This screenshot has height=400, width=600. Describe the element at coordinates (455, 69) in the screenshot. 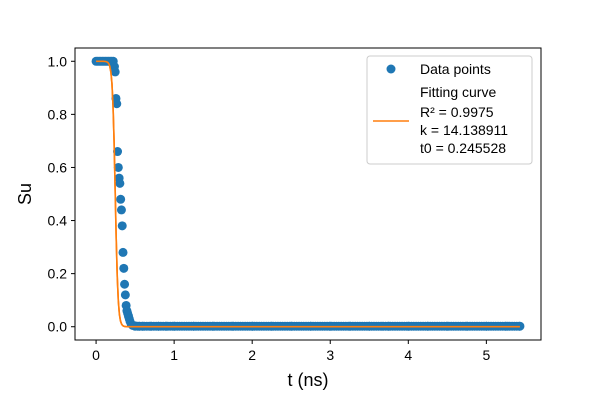

I see `legend-points-label: Data points` at that location.